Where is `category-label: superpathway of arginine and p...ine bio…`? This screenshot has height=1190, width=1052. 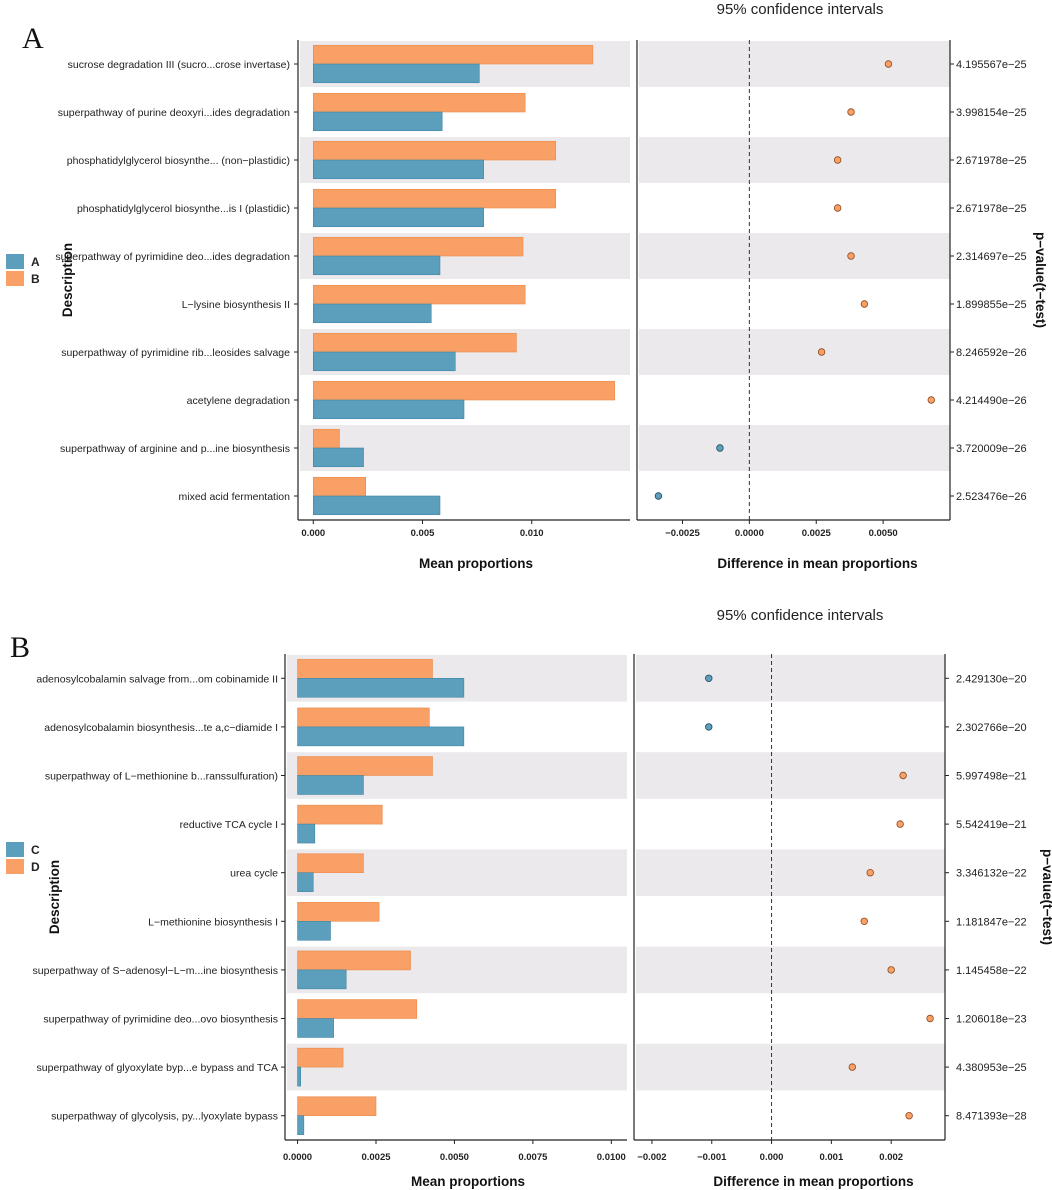
category-label: superpathway of arginine and p...ine bio… is located at coordinates (175, 449).